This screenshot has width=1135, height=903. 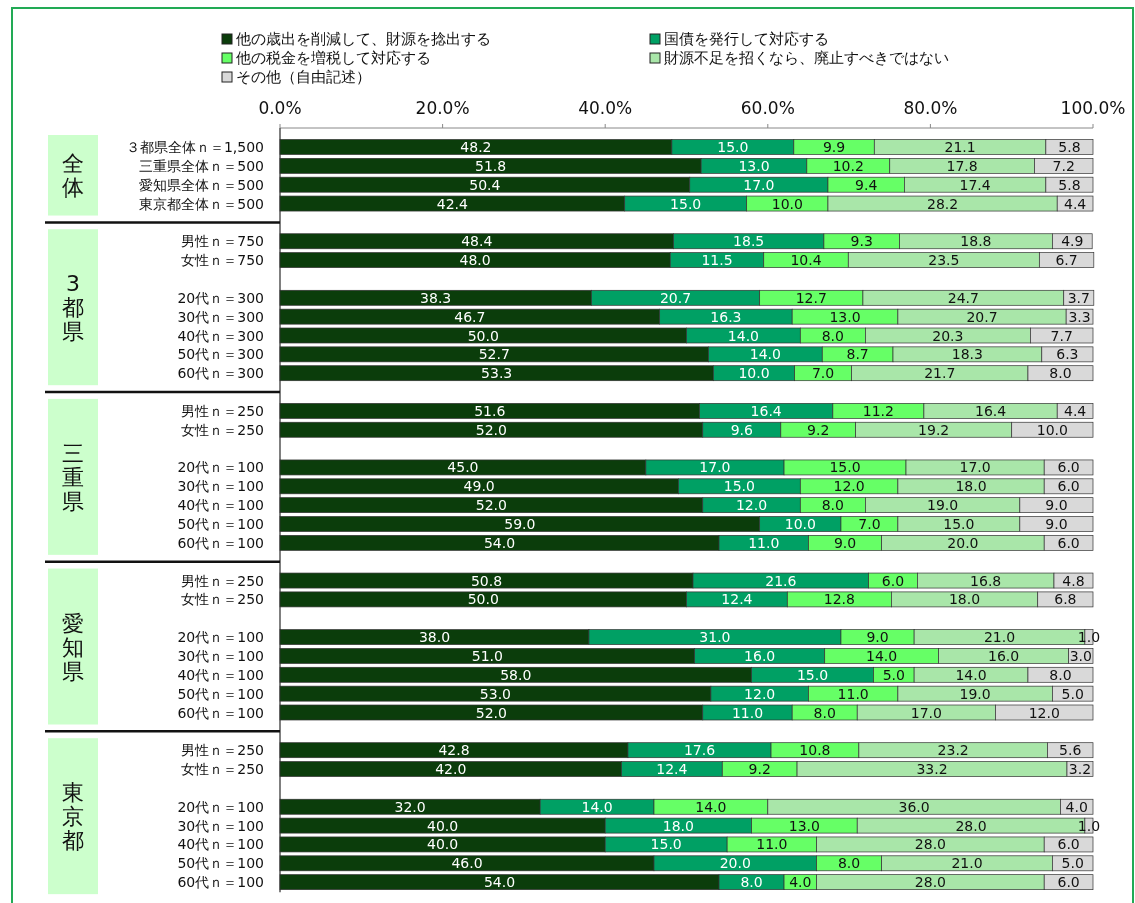 What do you see at coordinates (982, 316) in the screenshot?
I see `data-label: 20.7` at bounding box center [982, 316].